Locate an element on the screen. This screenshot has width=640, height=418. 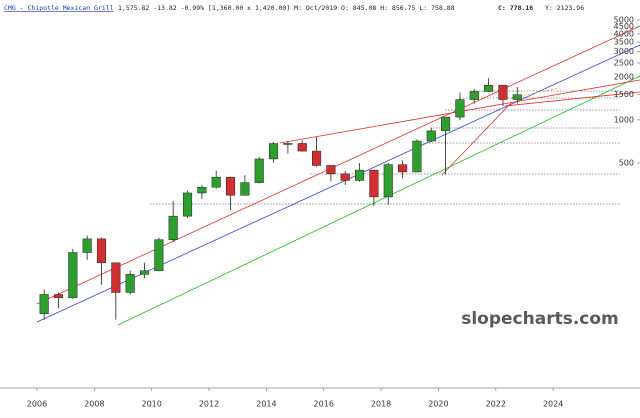
y-tick-label: 5000 is located at coordinates (624, 19).